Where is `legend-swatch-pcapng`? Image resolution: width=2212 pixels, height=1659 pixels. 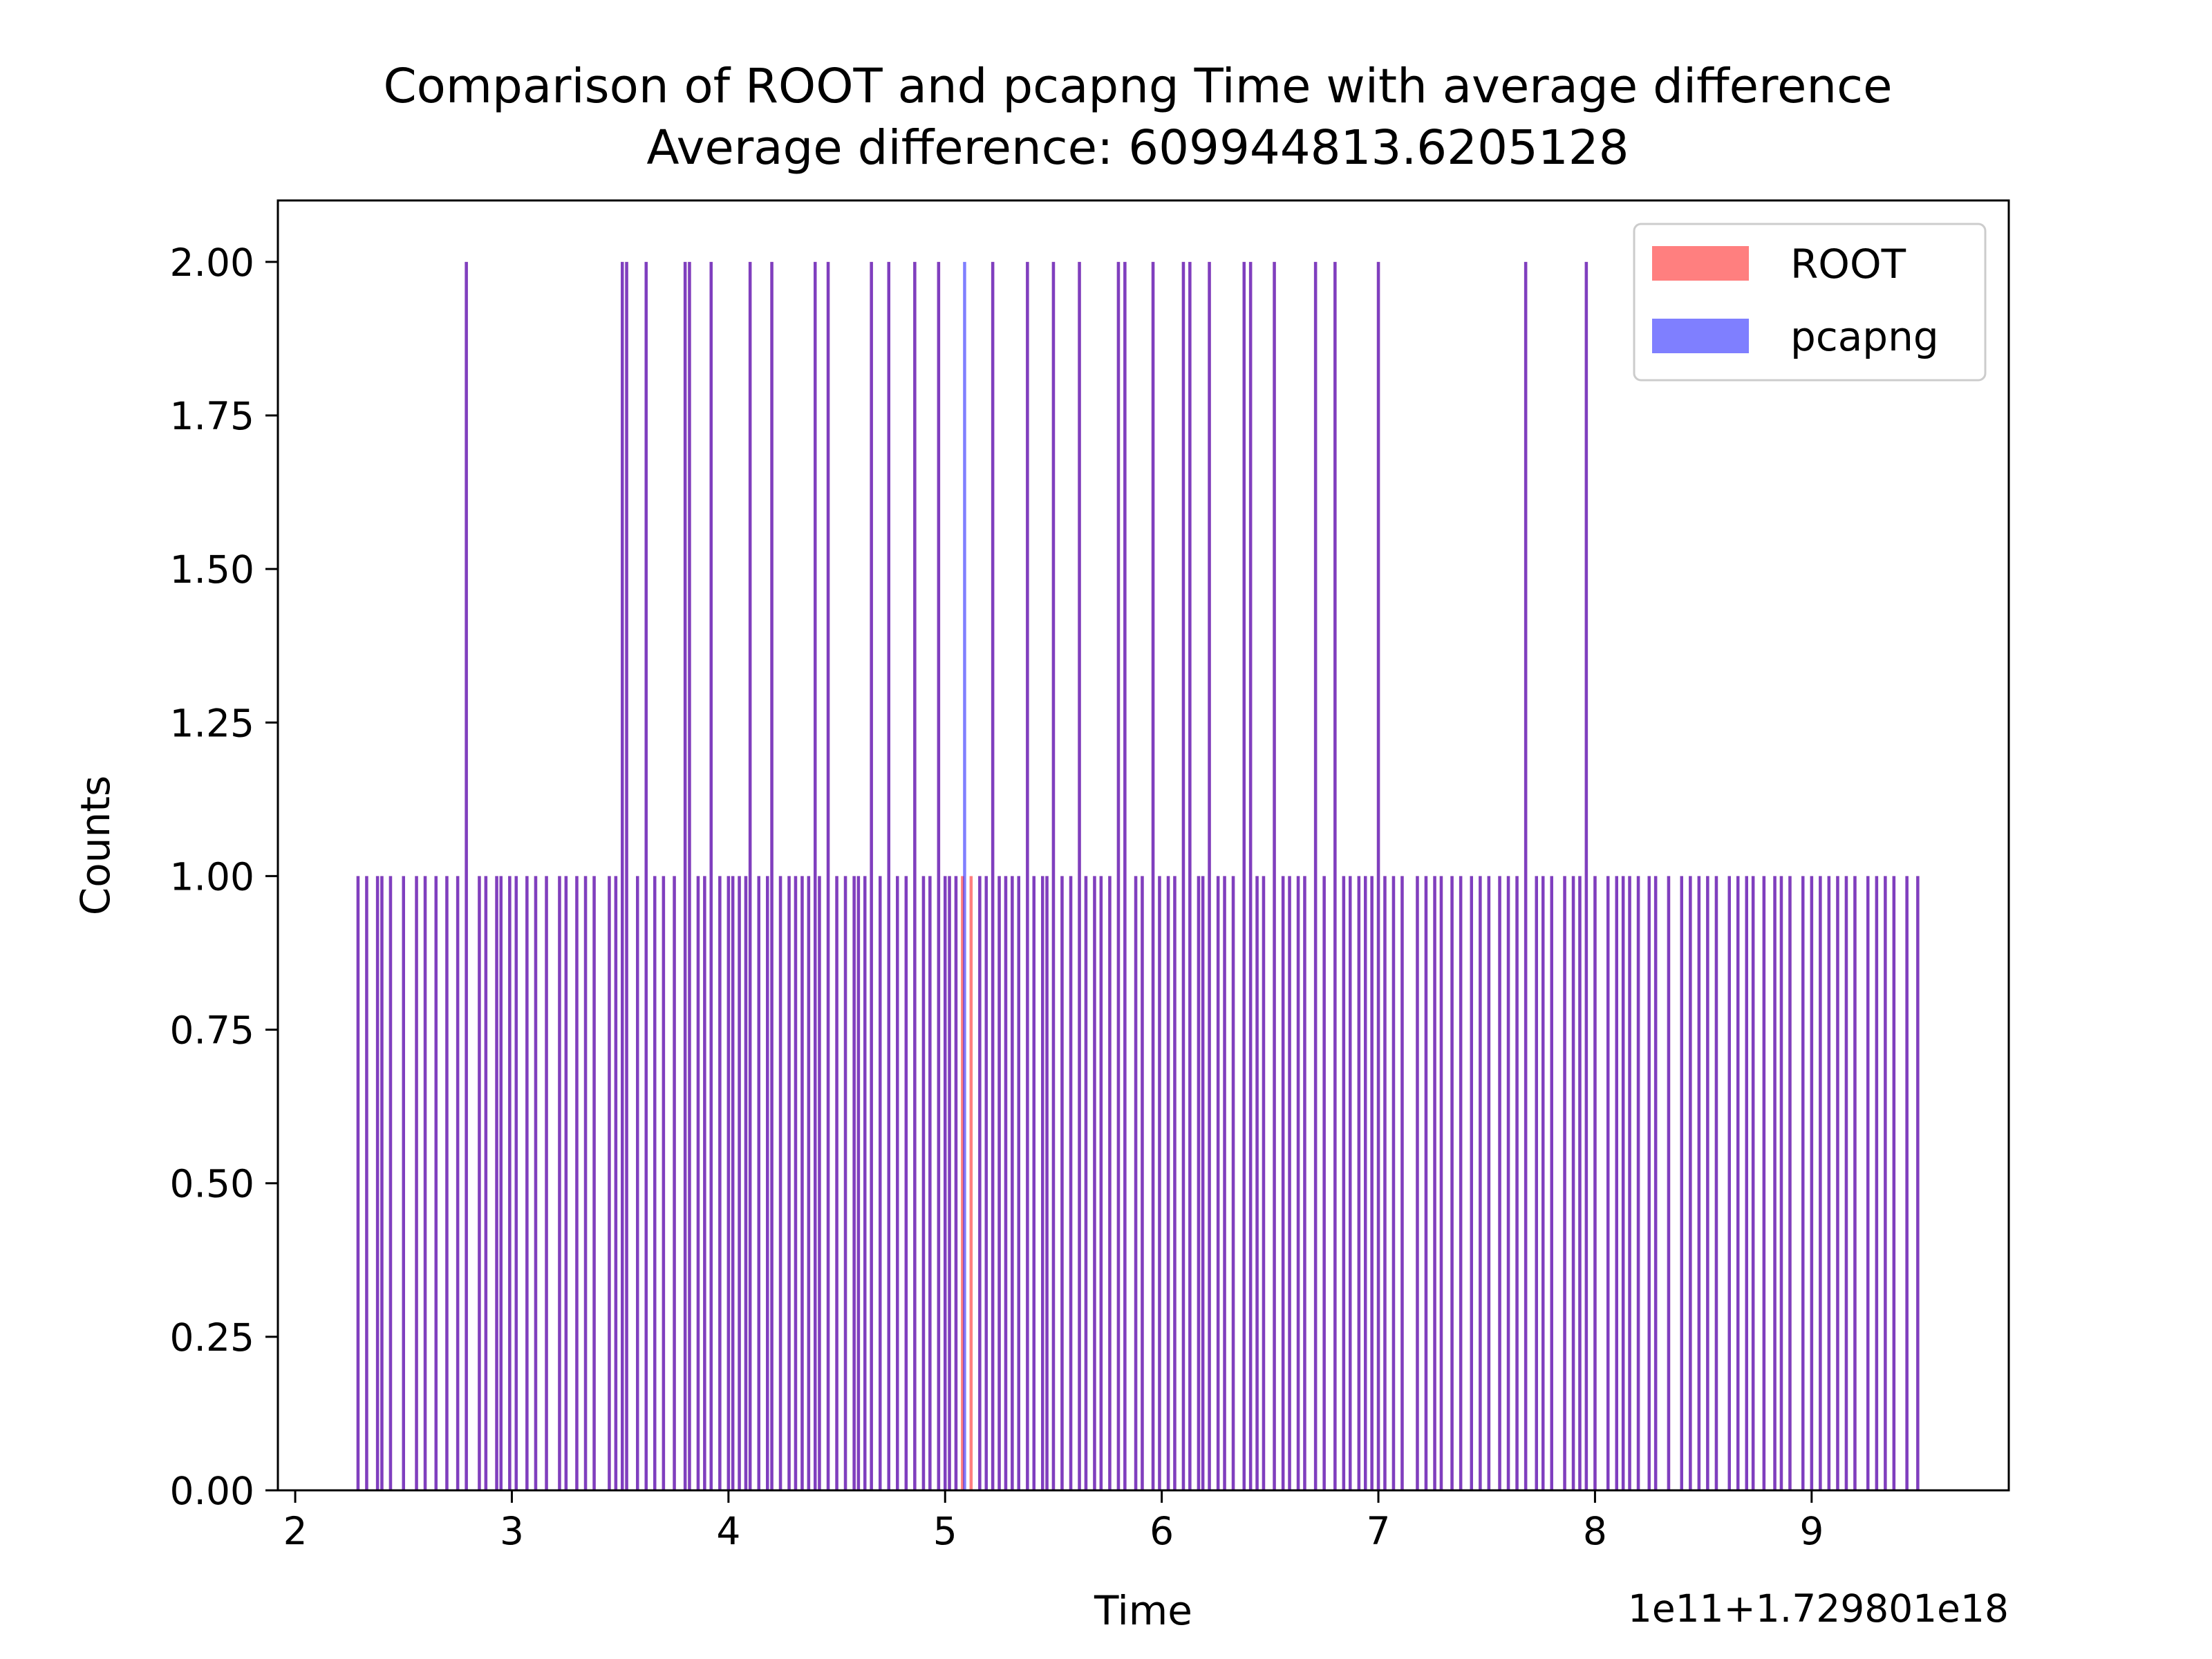 legend-swatch-pcapng is located at coordinates (1700, 336).